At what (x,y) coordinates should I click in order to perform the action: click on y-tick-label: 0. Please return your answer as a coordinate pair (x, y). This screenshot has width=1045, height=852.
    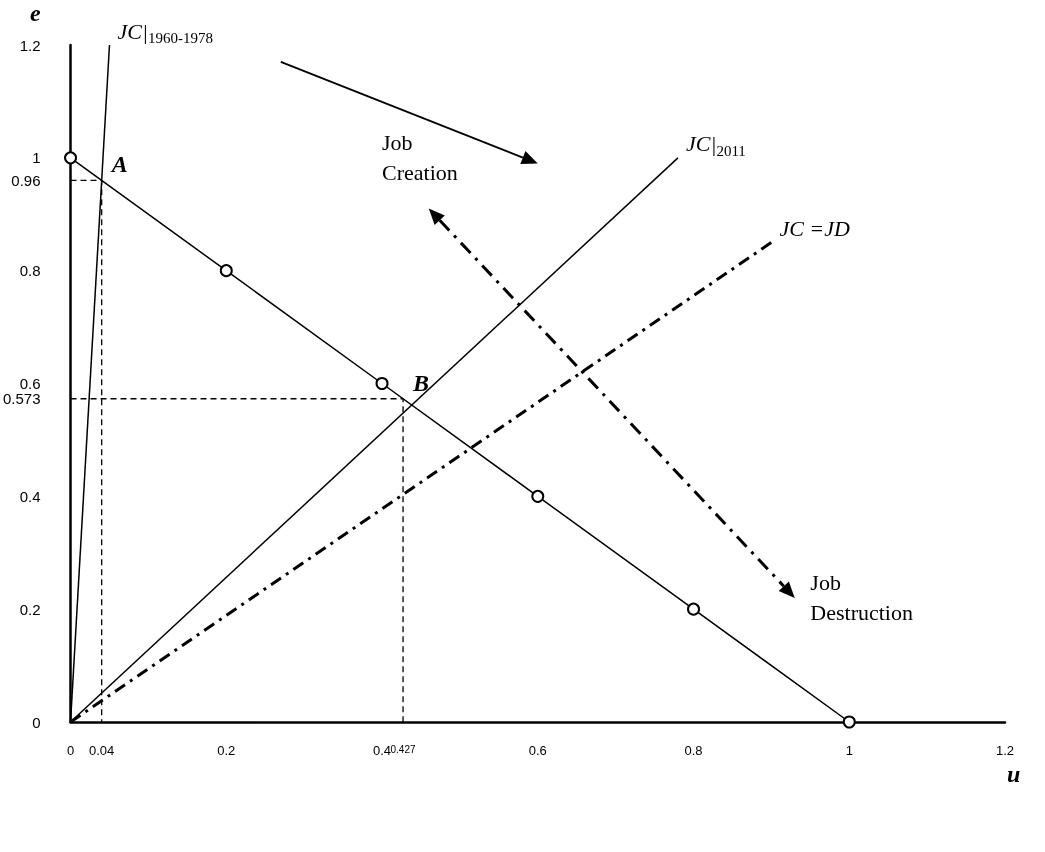
    Looking at the image, I should click on (36, 722).